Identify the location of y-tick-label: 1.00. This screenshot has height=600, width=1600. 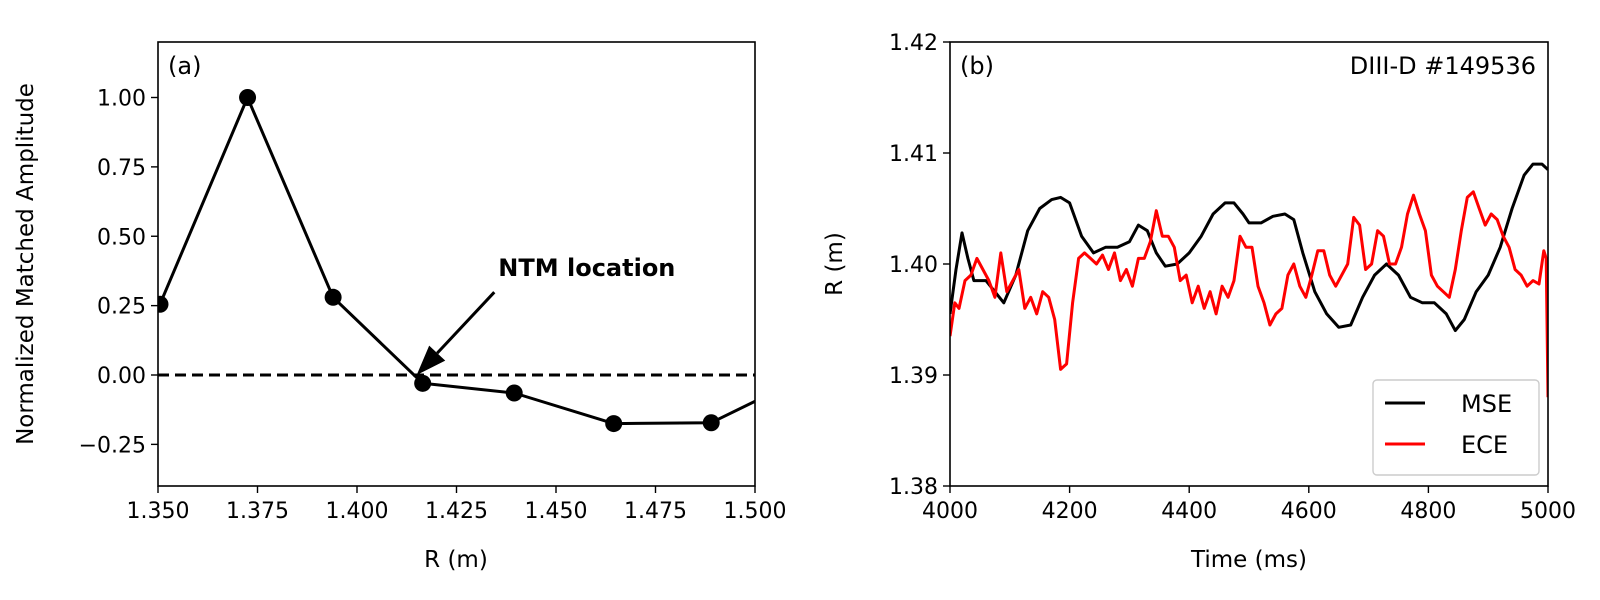
(121, 99).